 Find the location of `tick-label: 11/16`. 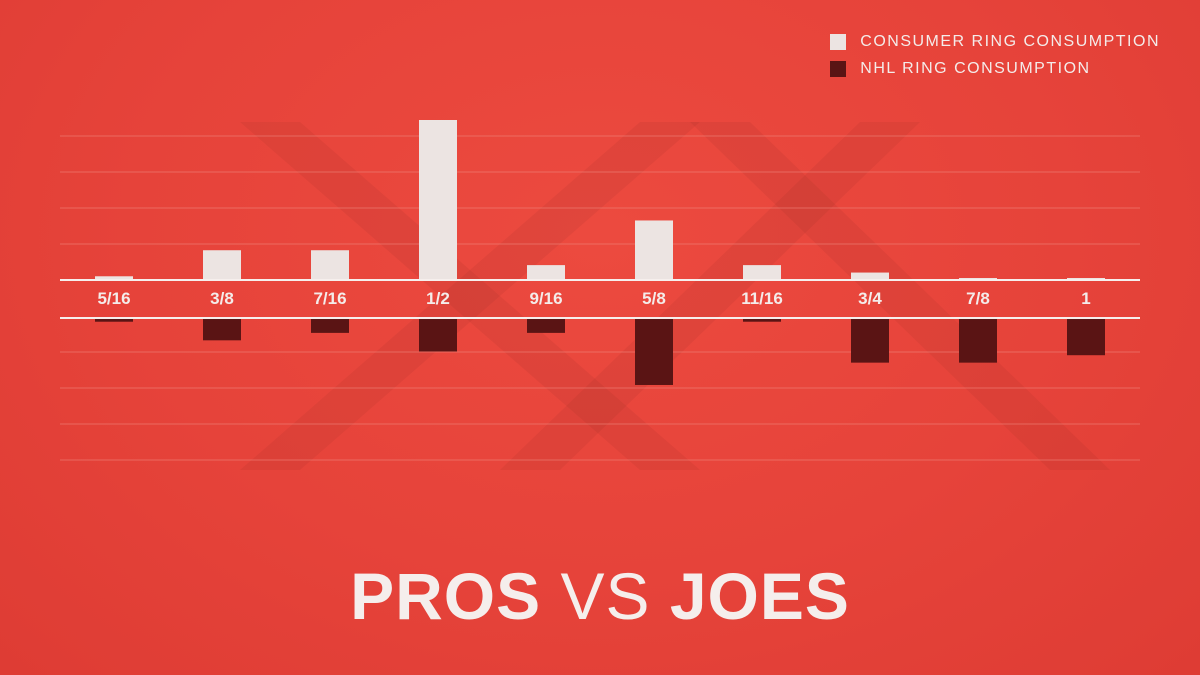

tick-label: 11/16 is located at coordinates (762, 298).